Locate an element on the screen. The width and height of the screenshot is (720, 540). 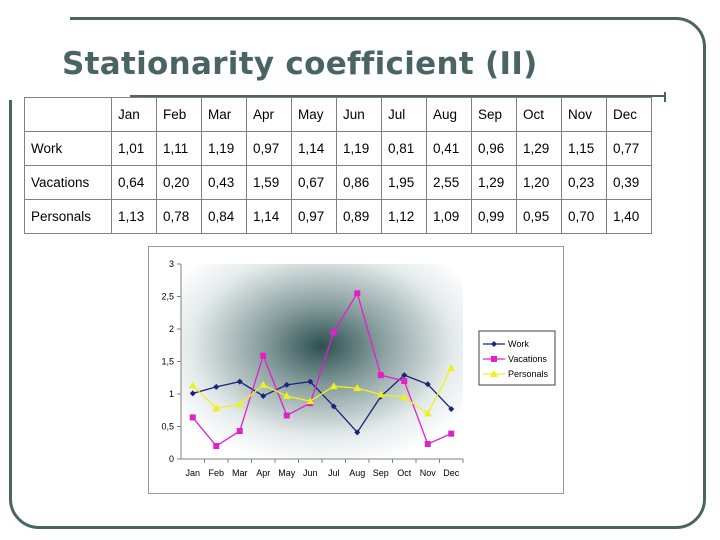
series-line-vacations is located at coordinates (322, 369).